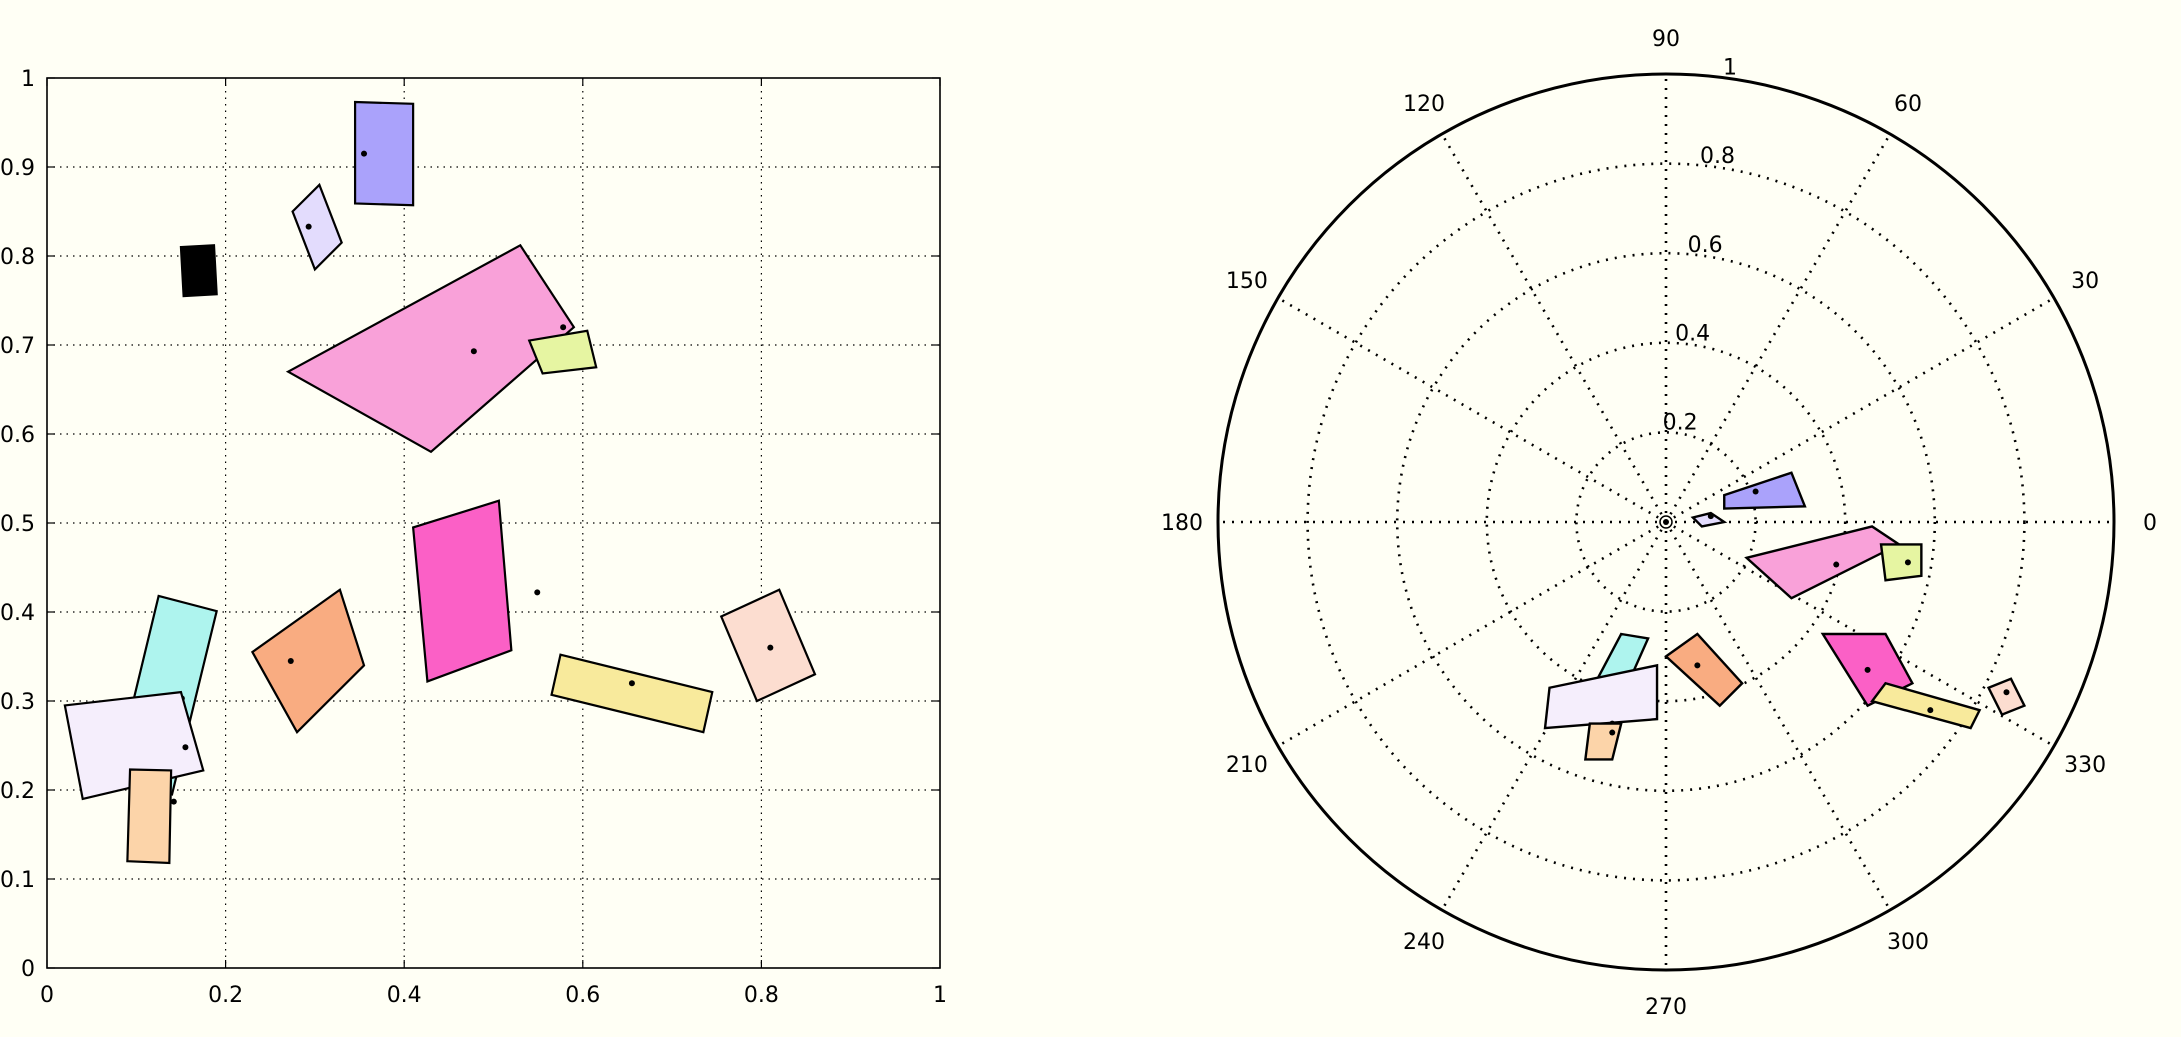 This screenshot has height=1037, width=2181. I want to click on radius-label: 0.8, so click(1717, 156).